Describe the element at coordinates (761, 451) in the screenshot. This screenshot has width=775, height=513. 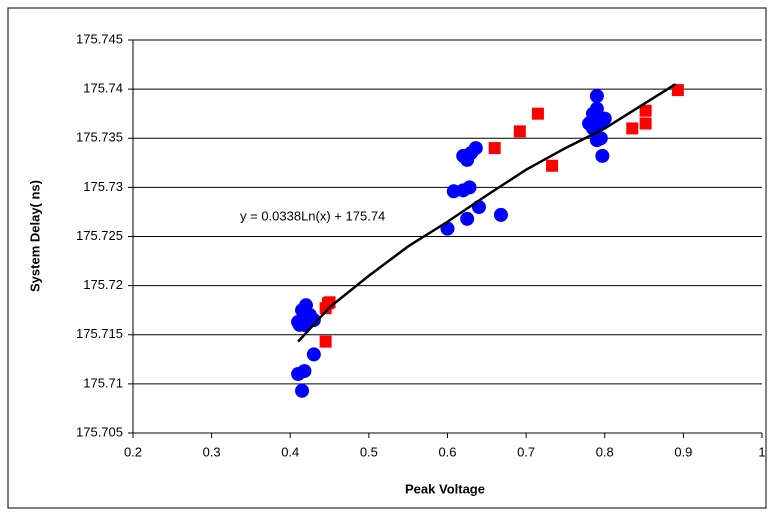
I see `x-tick-label: 1` at that location.